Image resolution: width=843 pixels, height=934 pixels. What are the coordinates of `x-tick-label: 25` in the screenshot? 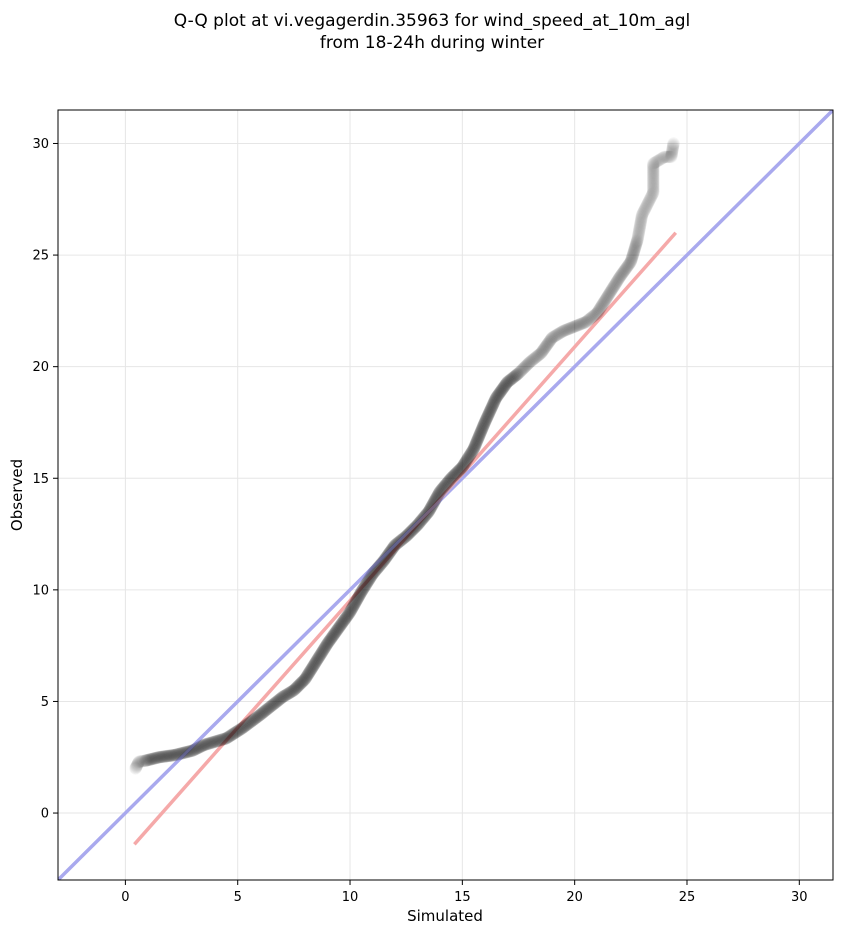 It's located at (687, 897).